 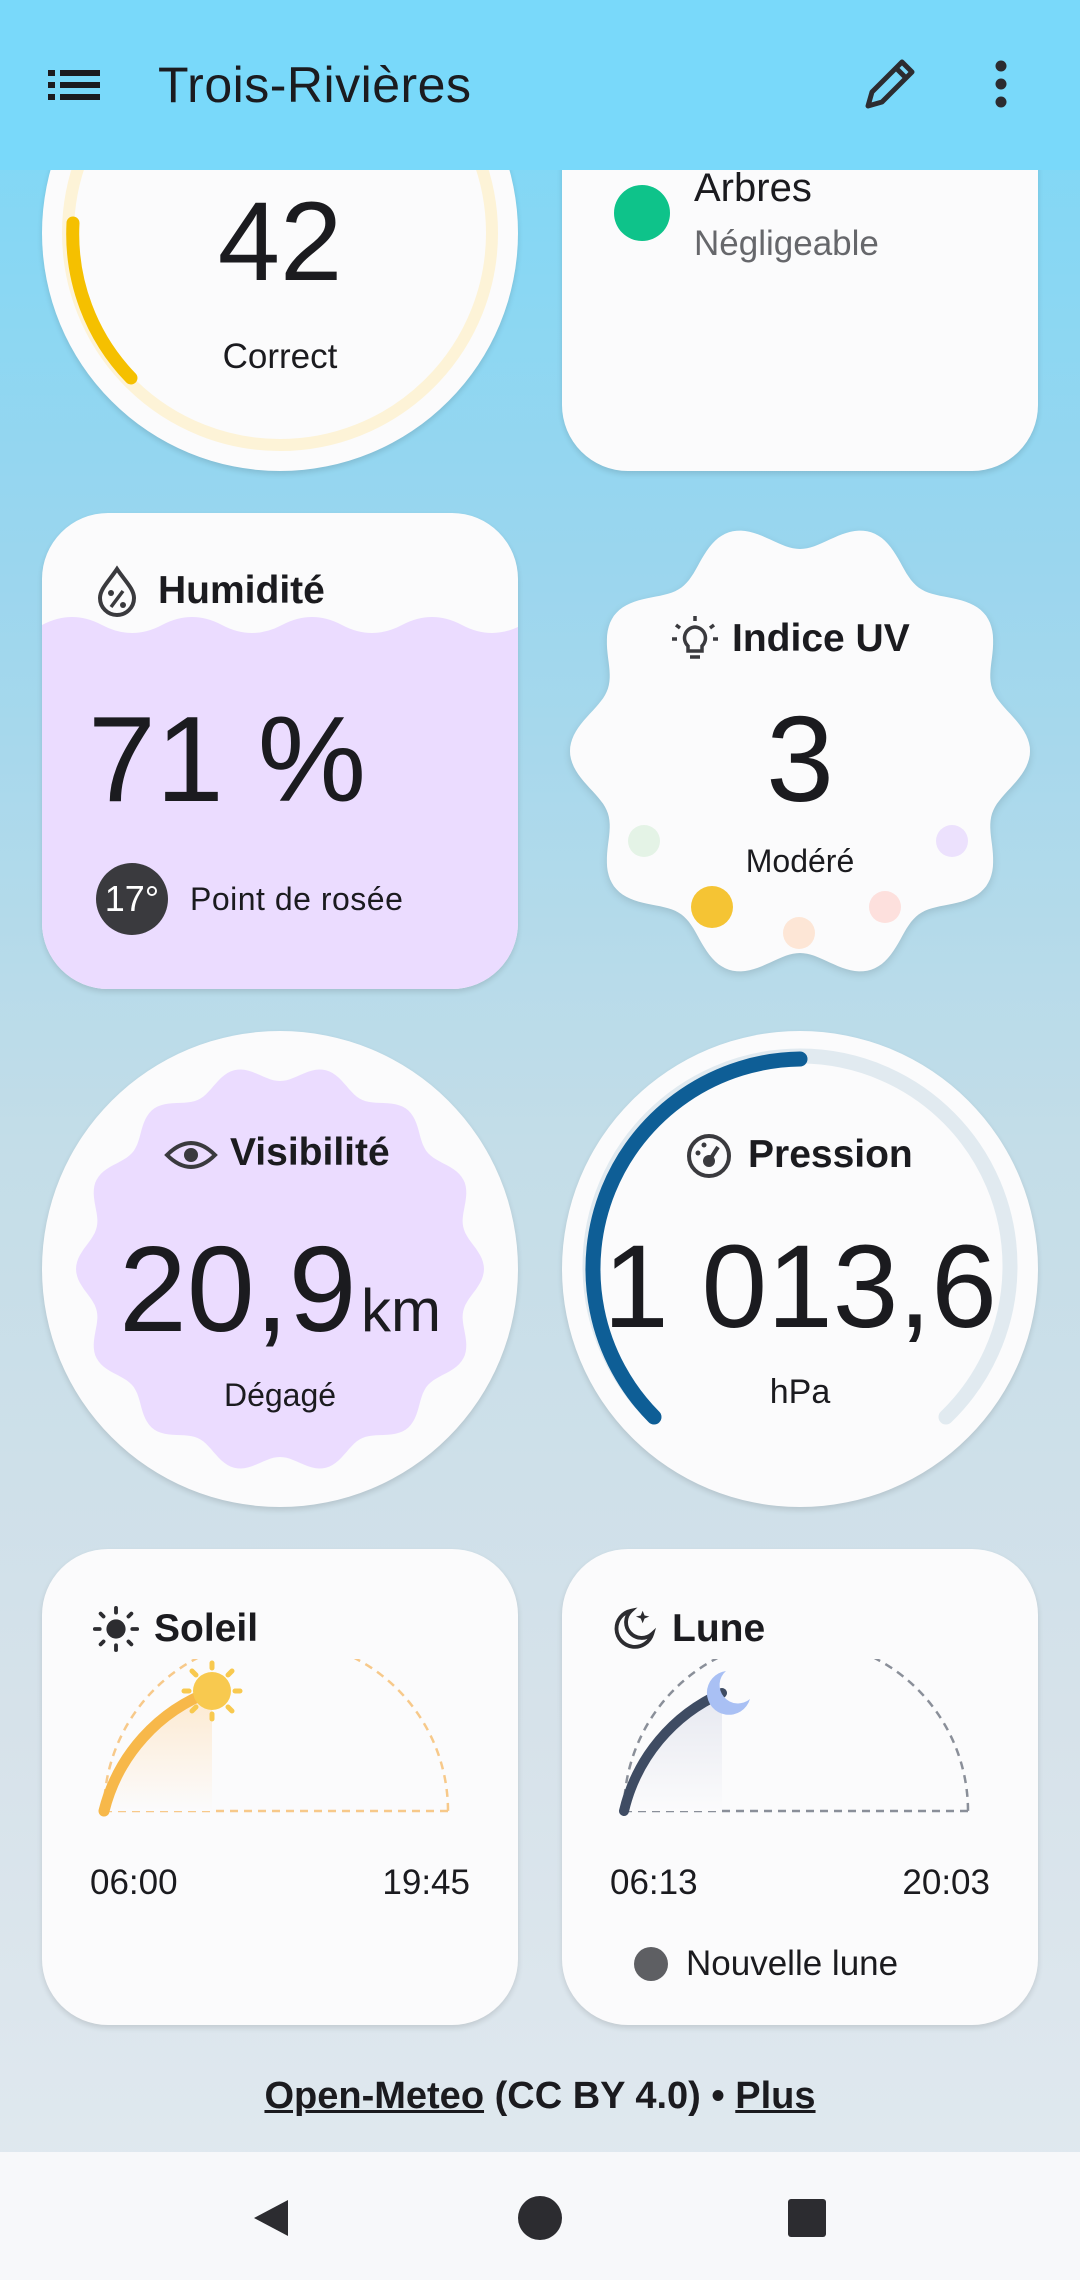 What do you see at coordinates (270, 2218) in the screenshot?
I see `back-icon` at bounding box center [270, 2218].